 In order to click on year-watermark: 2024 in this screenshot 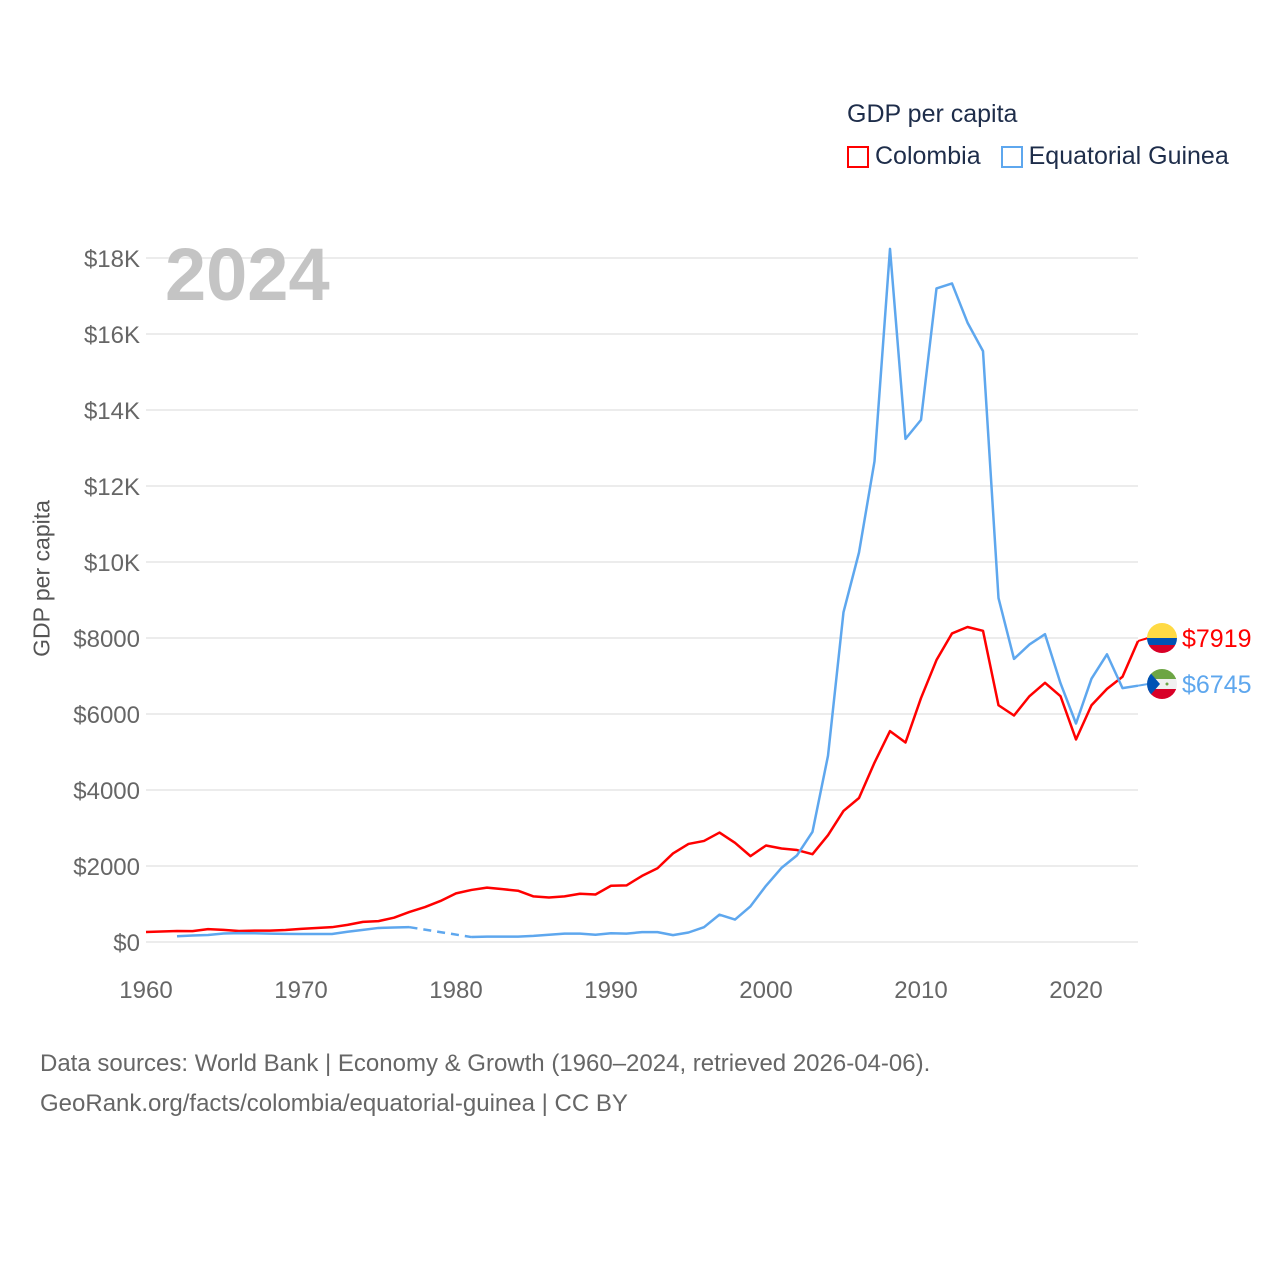, I will do `click(247, 274)`.